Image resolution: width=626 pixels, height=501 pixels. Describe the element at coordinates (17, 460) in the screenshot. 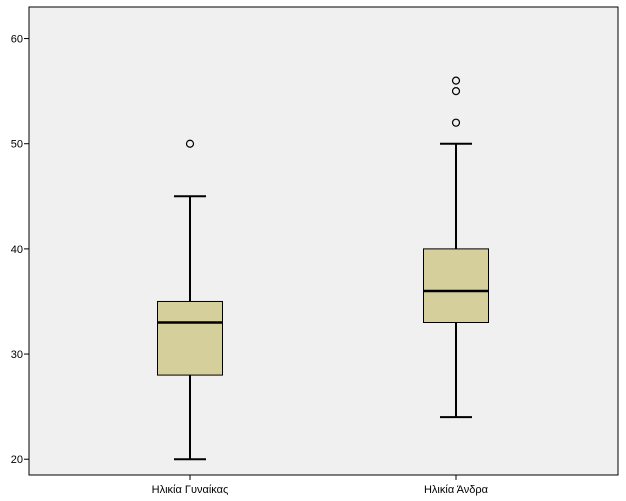

I see `y-tick-label: 20` at that location.